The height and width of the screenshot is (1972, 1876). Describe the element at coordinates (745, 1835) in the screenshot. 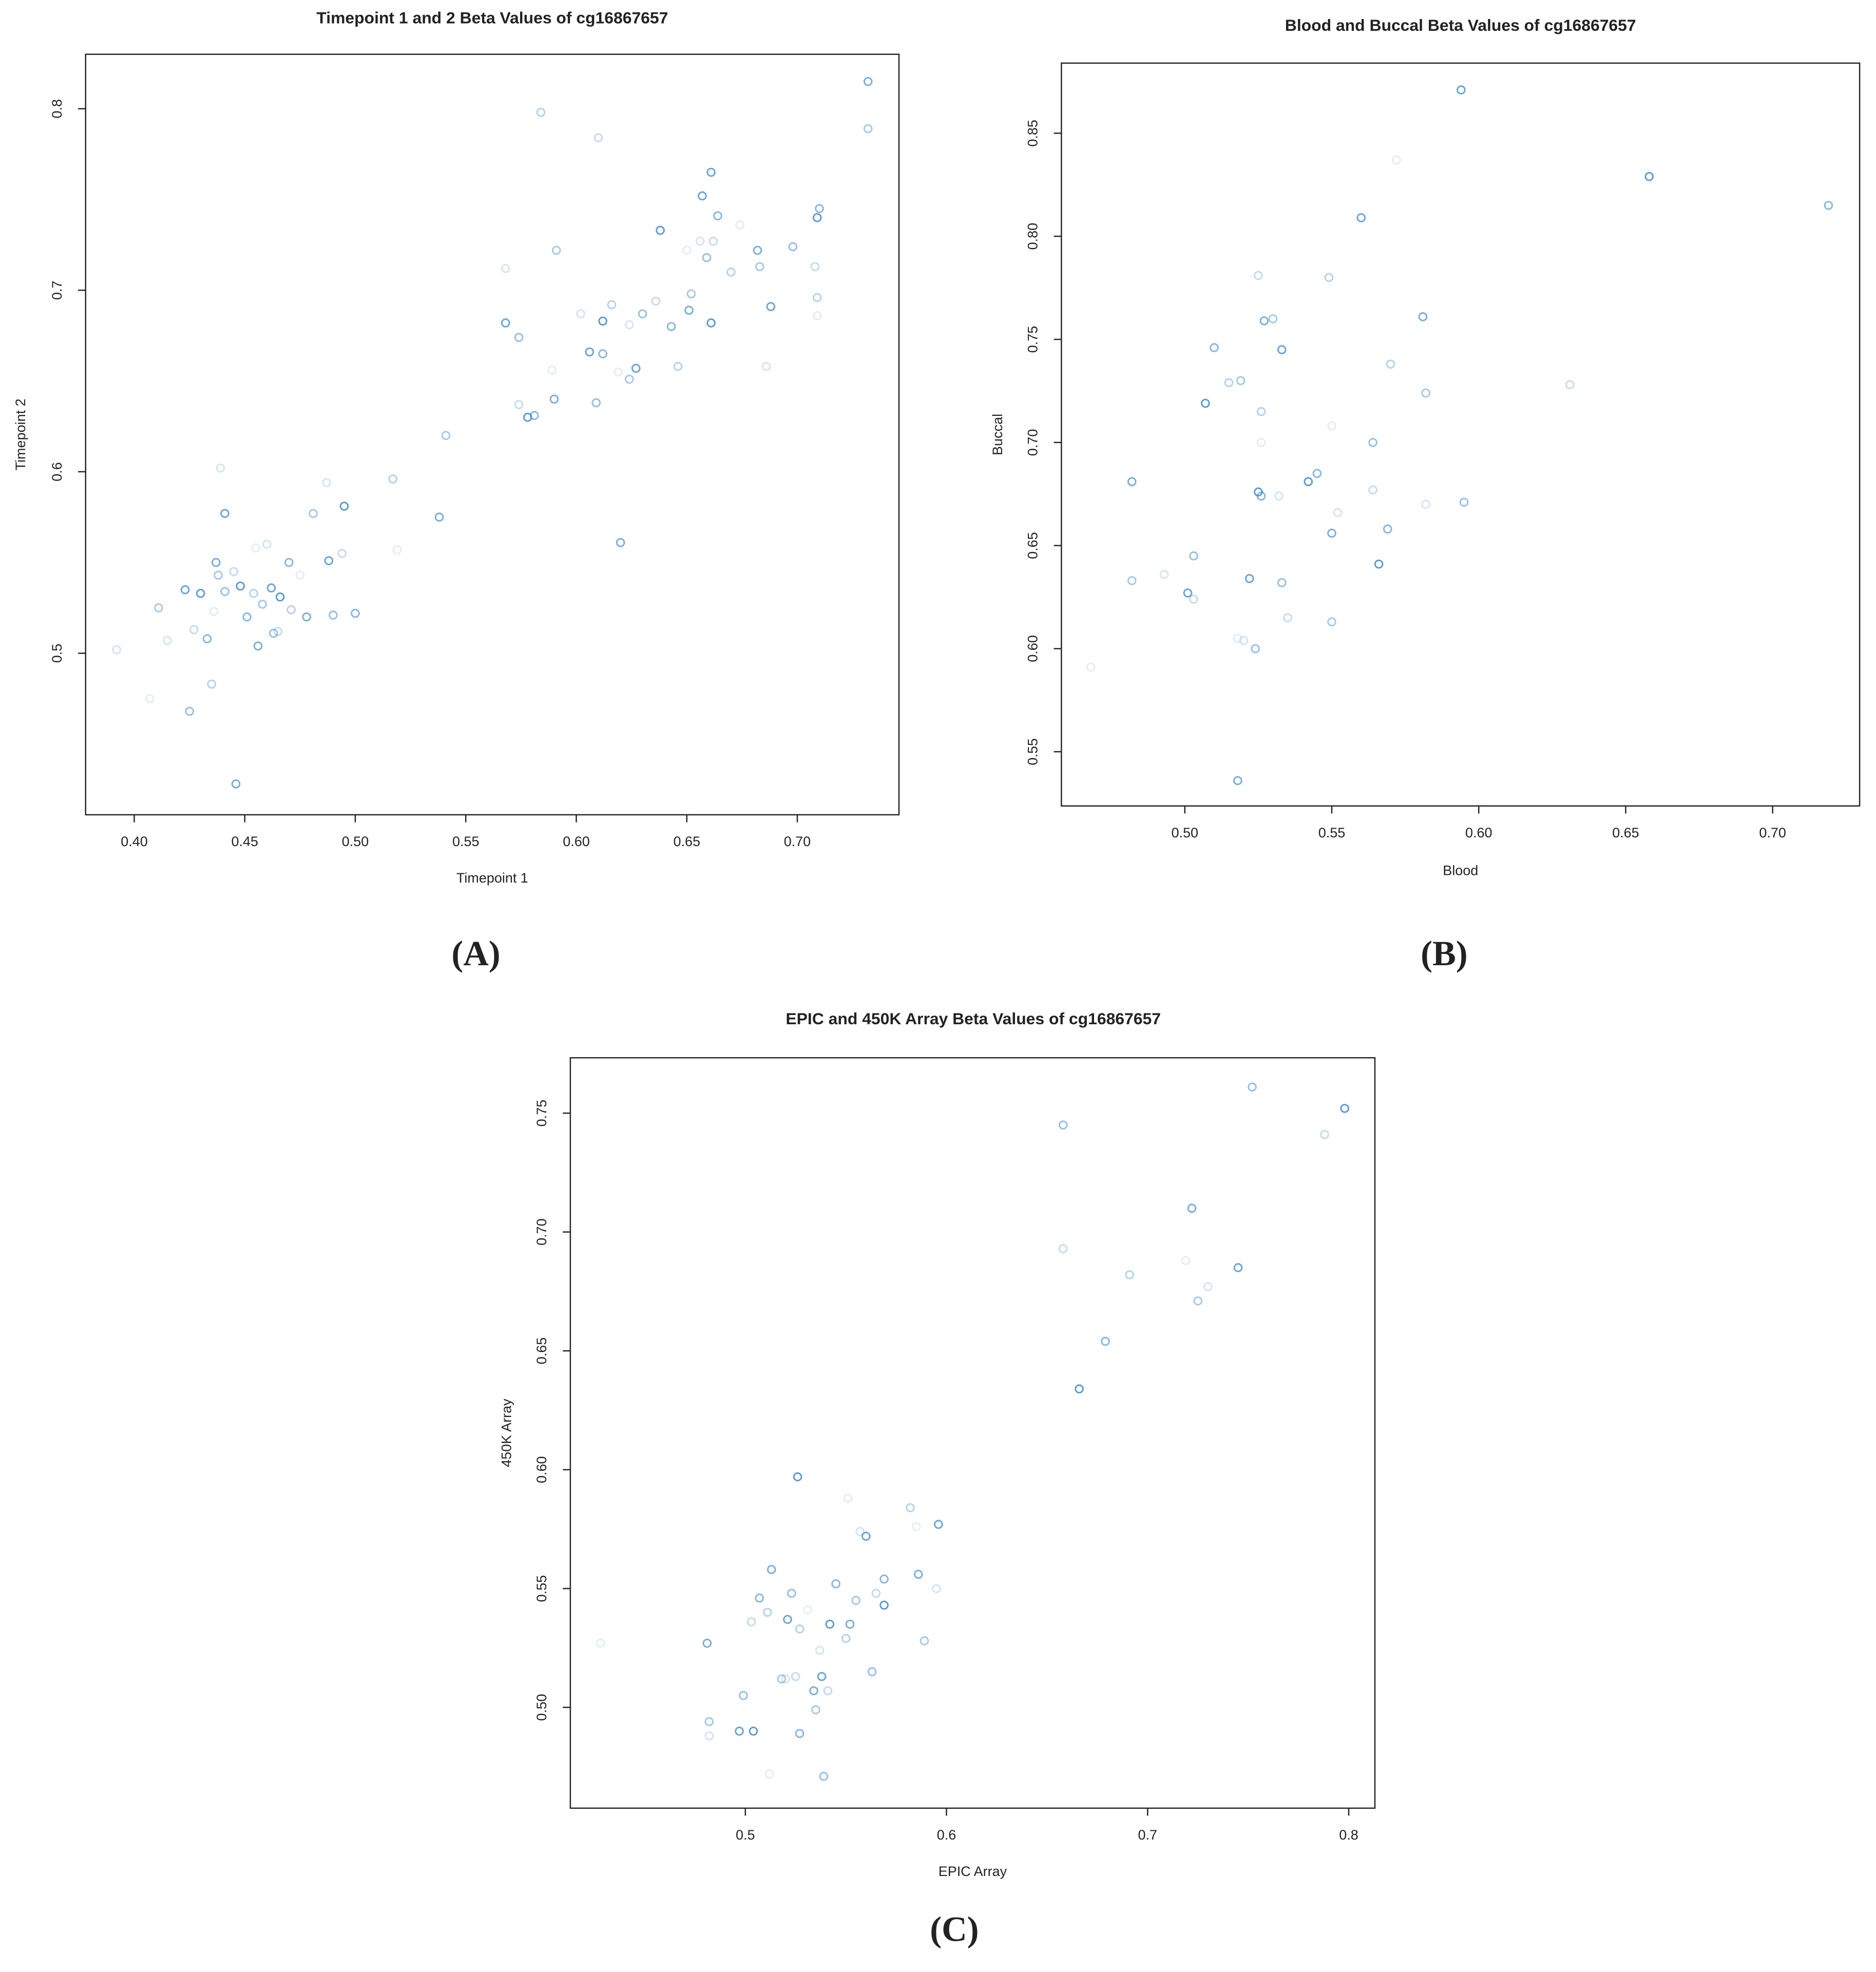

I see `x-tick-label: 0.5` at that location.